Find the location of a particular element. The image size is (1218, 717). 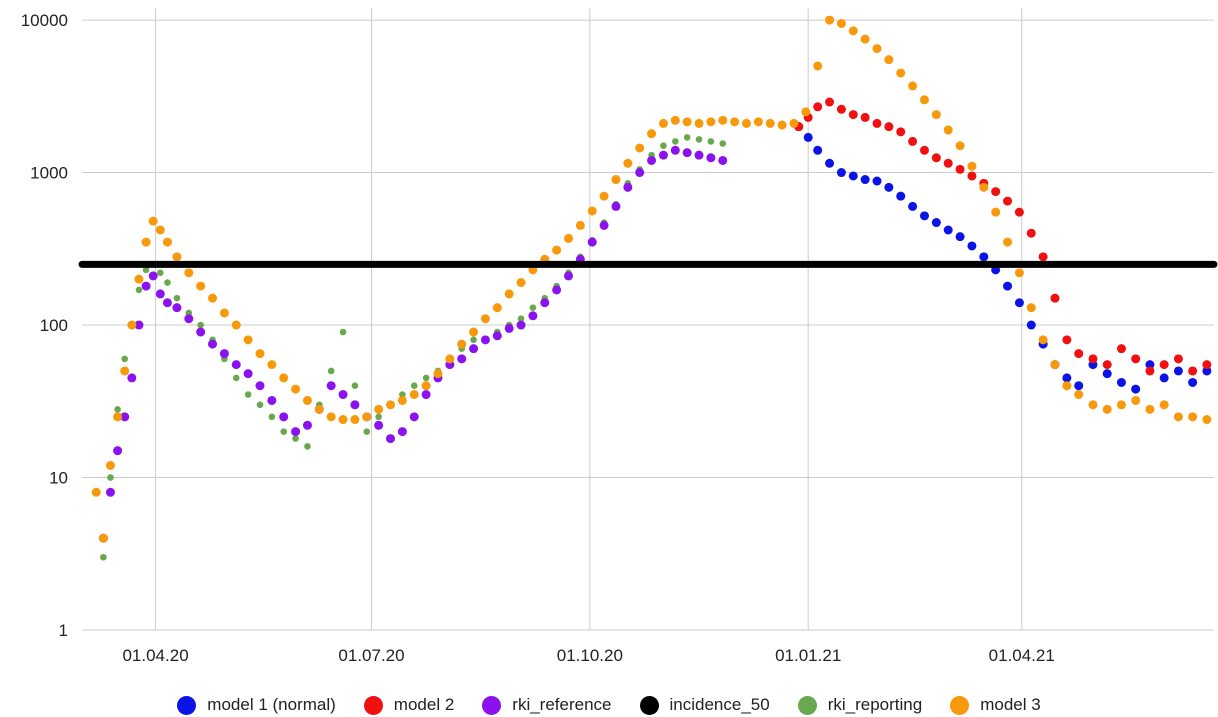

y-axis-ticks: 1 10 100 1000 10000 is located at coordinates (44, 325).